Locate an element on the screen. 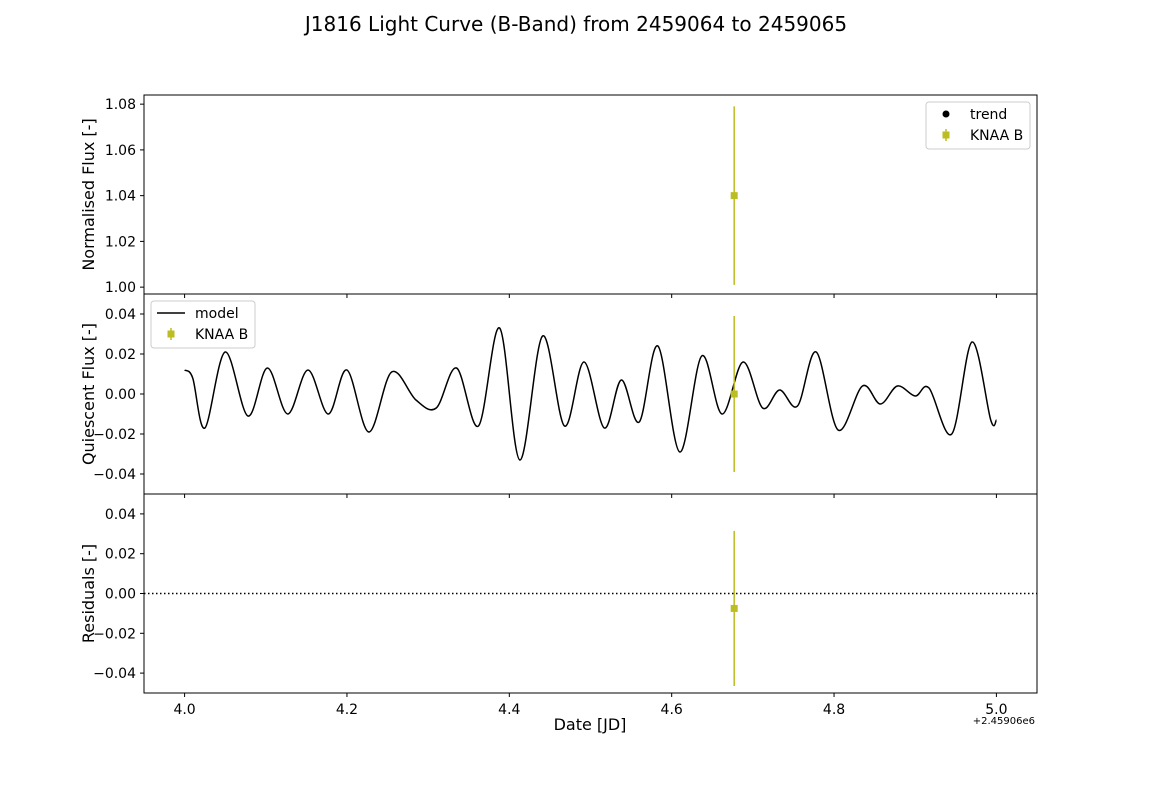 The width and height of the screenshot is (1152, 792). y-tick-label: 1.00 is located at coordinates (120, 288).